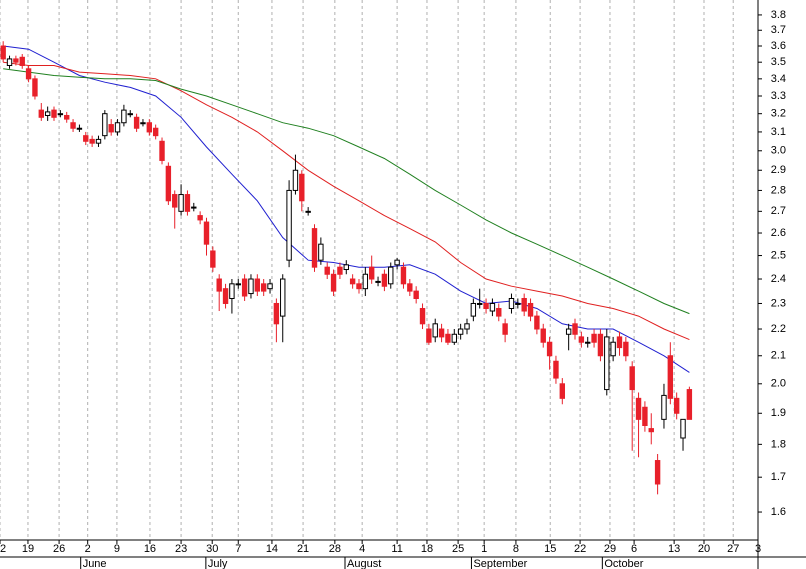  What do you see at coordinates (778, 15) in the screenshot?
I see `y-tick-label: 3.8` at bounding box center [778, 15].